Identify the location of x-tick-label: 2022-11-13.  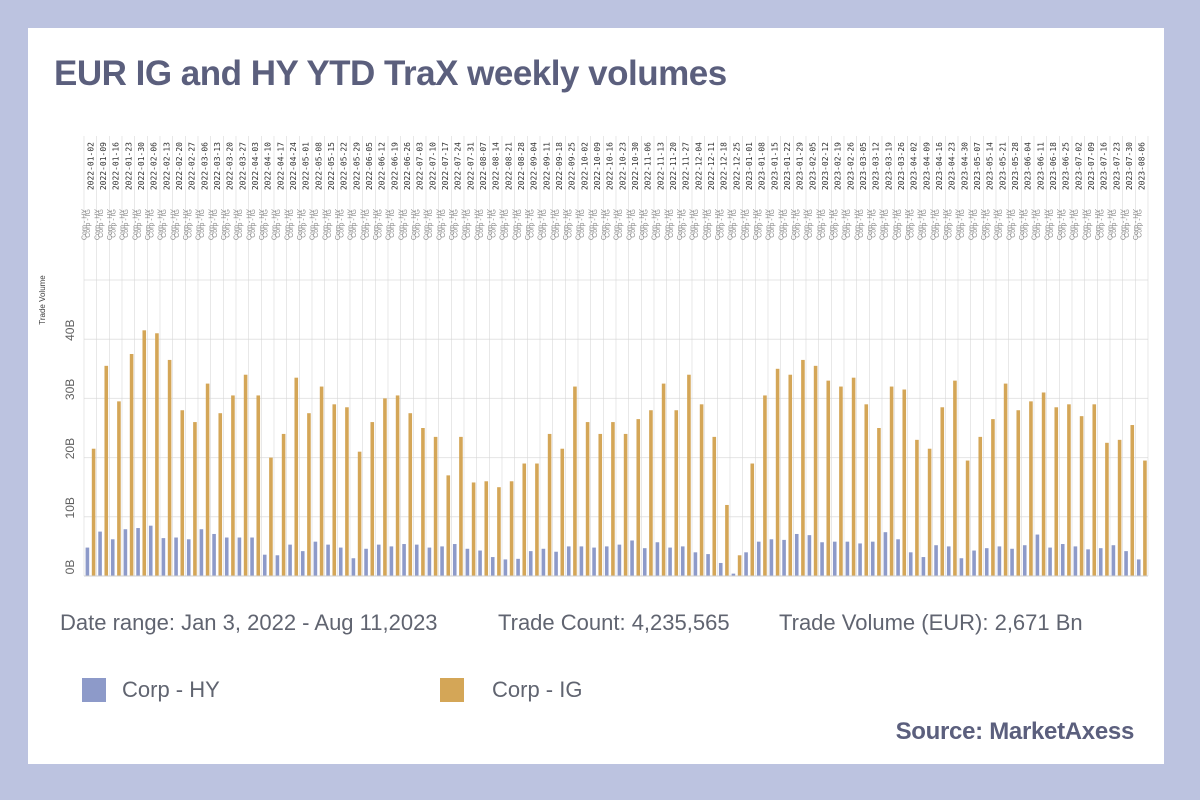
(660, 166).